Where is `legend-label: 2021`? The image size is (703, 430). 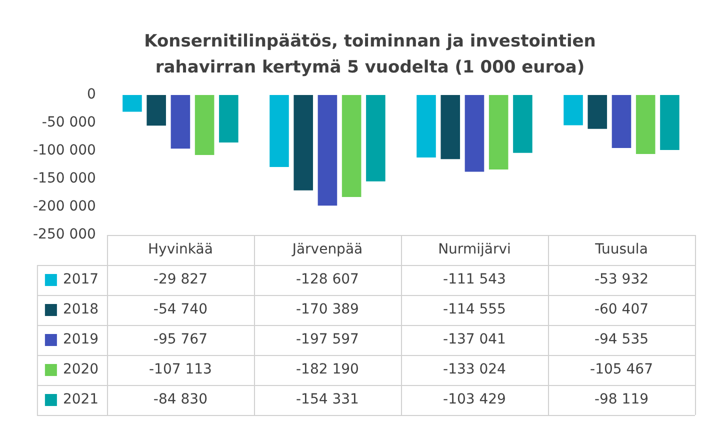
legend-label: 2021 is located at coordinates (80, 400).